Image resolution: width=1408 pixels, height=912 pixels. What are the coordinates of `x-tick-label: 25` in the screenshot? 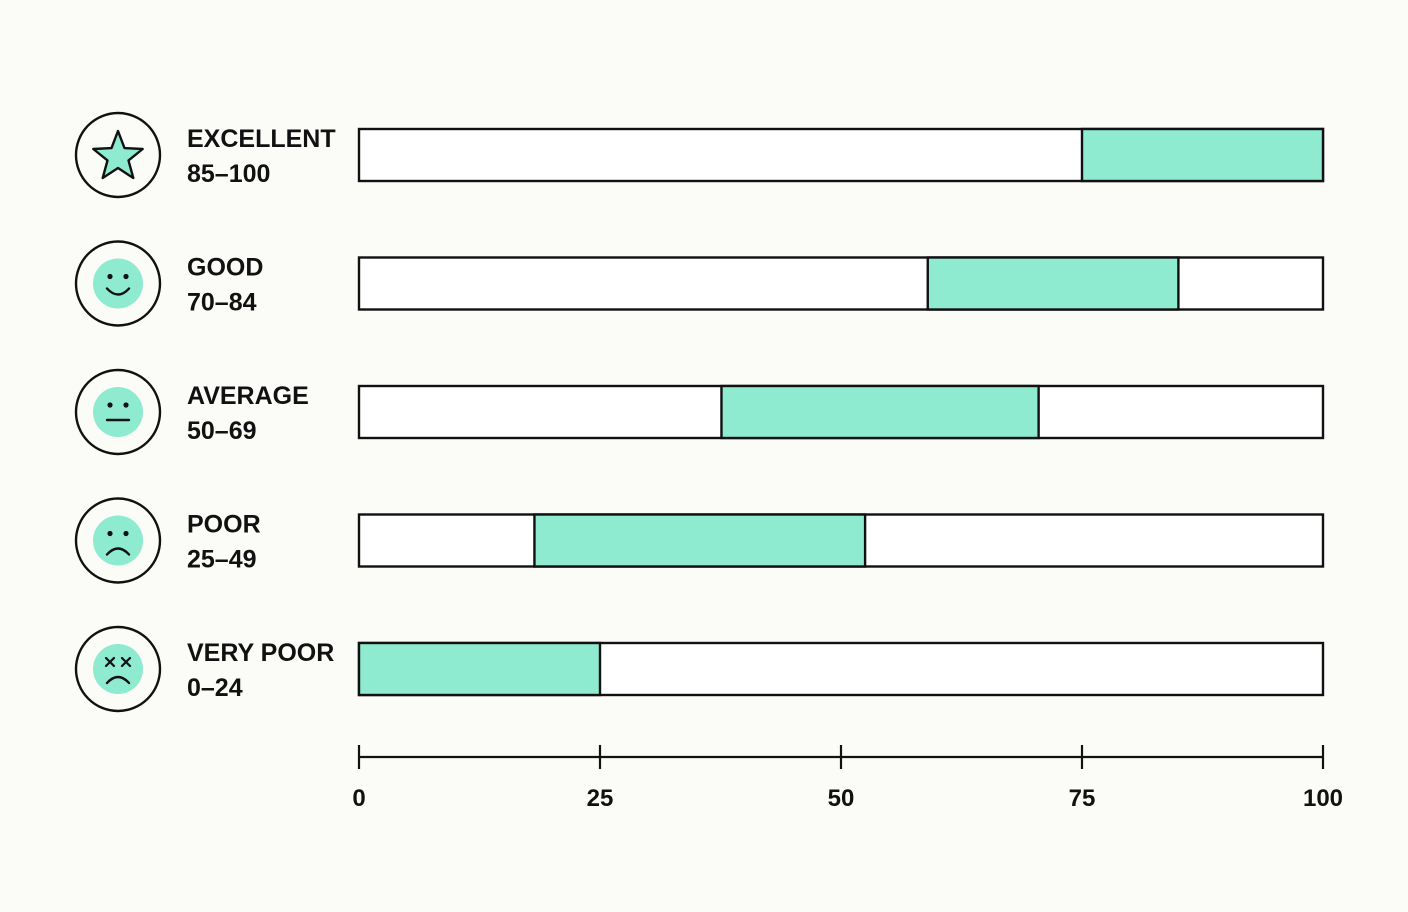 It's located at (600, 798).